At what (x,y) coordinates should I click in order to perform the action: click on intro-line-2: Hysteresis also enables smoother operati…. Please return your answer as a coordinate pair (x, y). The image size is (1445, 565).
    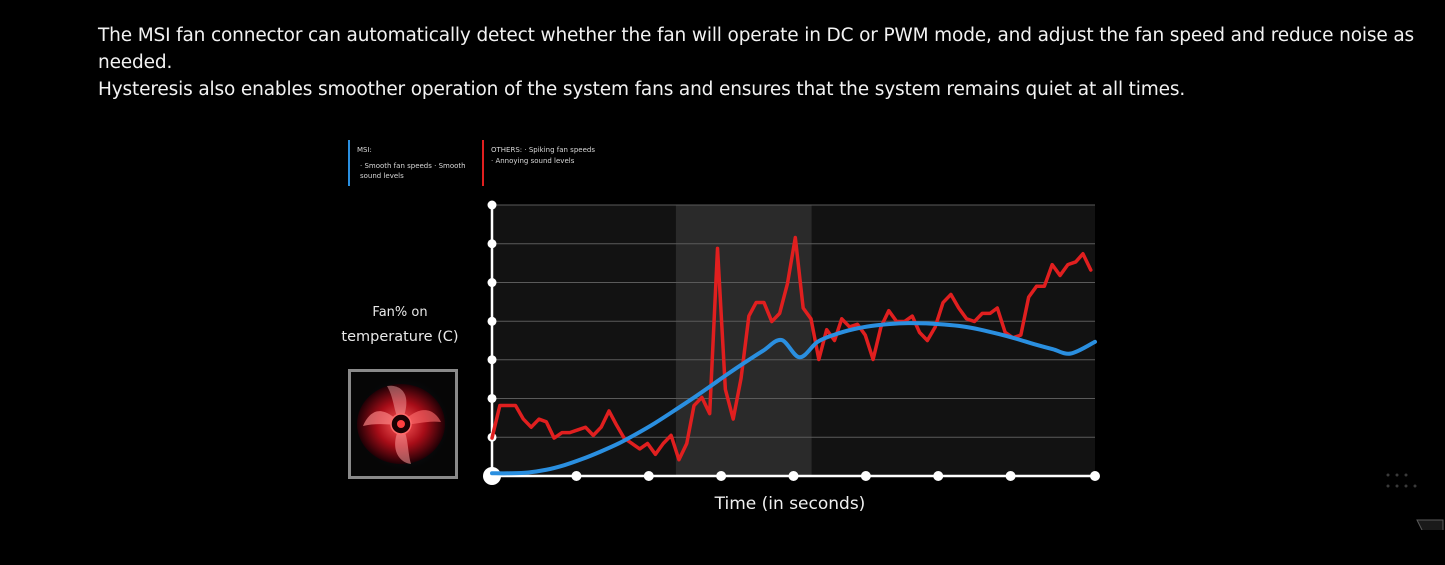
    Looking at the image, I should click on (642, 89).